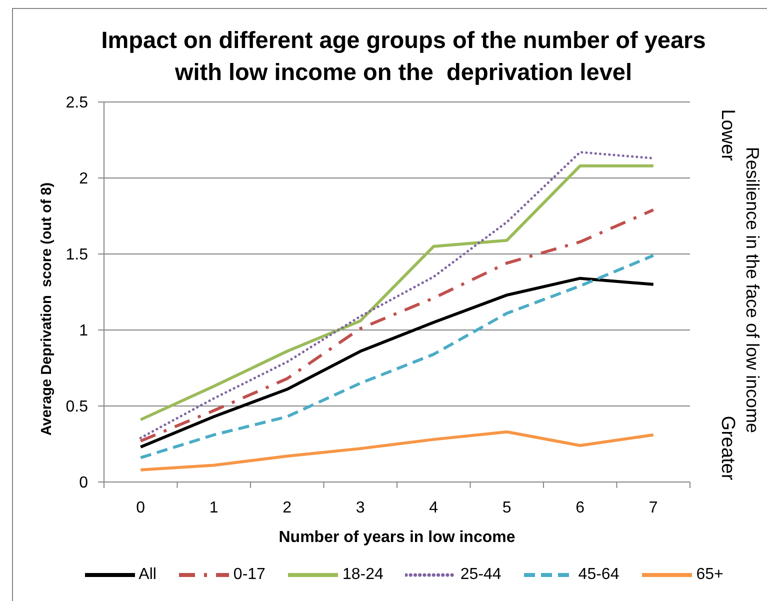 This screenshot has height=601, width=767. Describe the element at coordinates (77, 407) in the screenshot. I see `y-tick-label: 0.5` at that location.